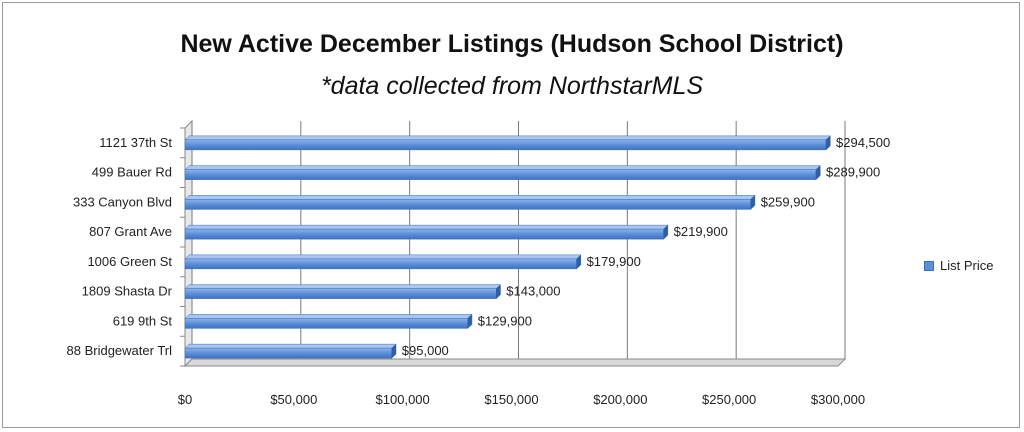 This screenshot has width=1024, height=432. What do you see at coordinates (143, 320) in the screenshot?
I see `y-category-label: 619 9th St` at bounding box center [143, 320].